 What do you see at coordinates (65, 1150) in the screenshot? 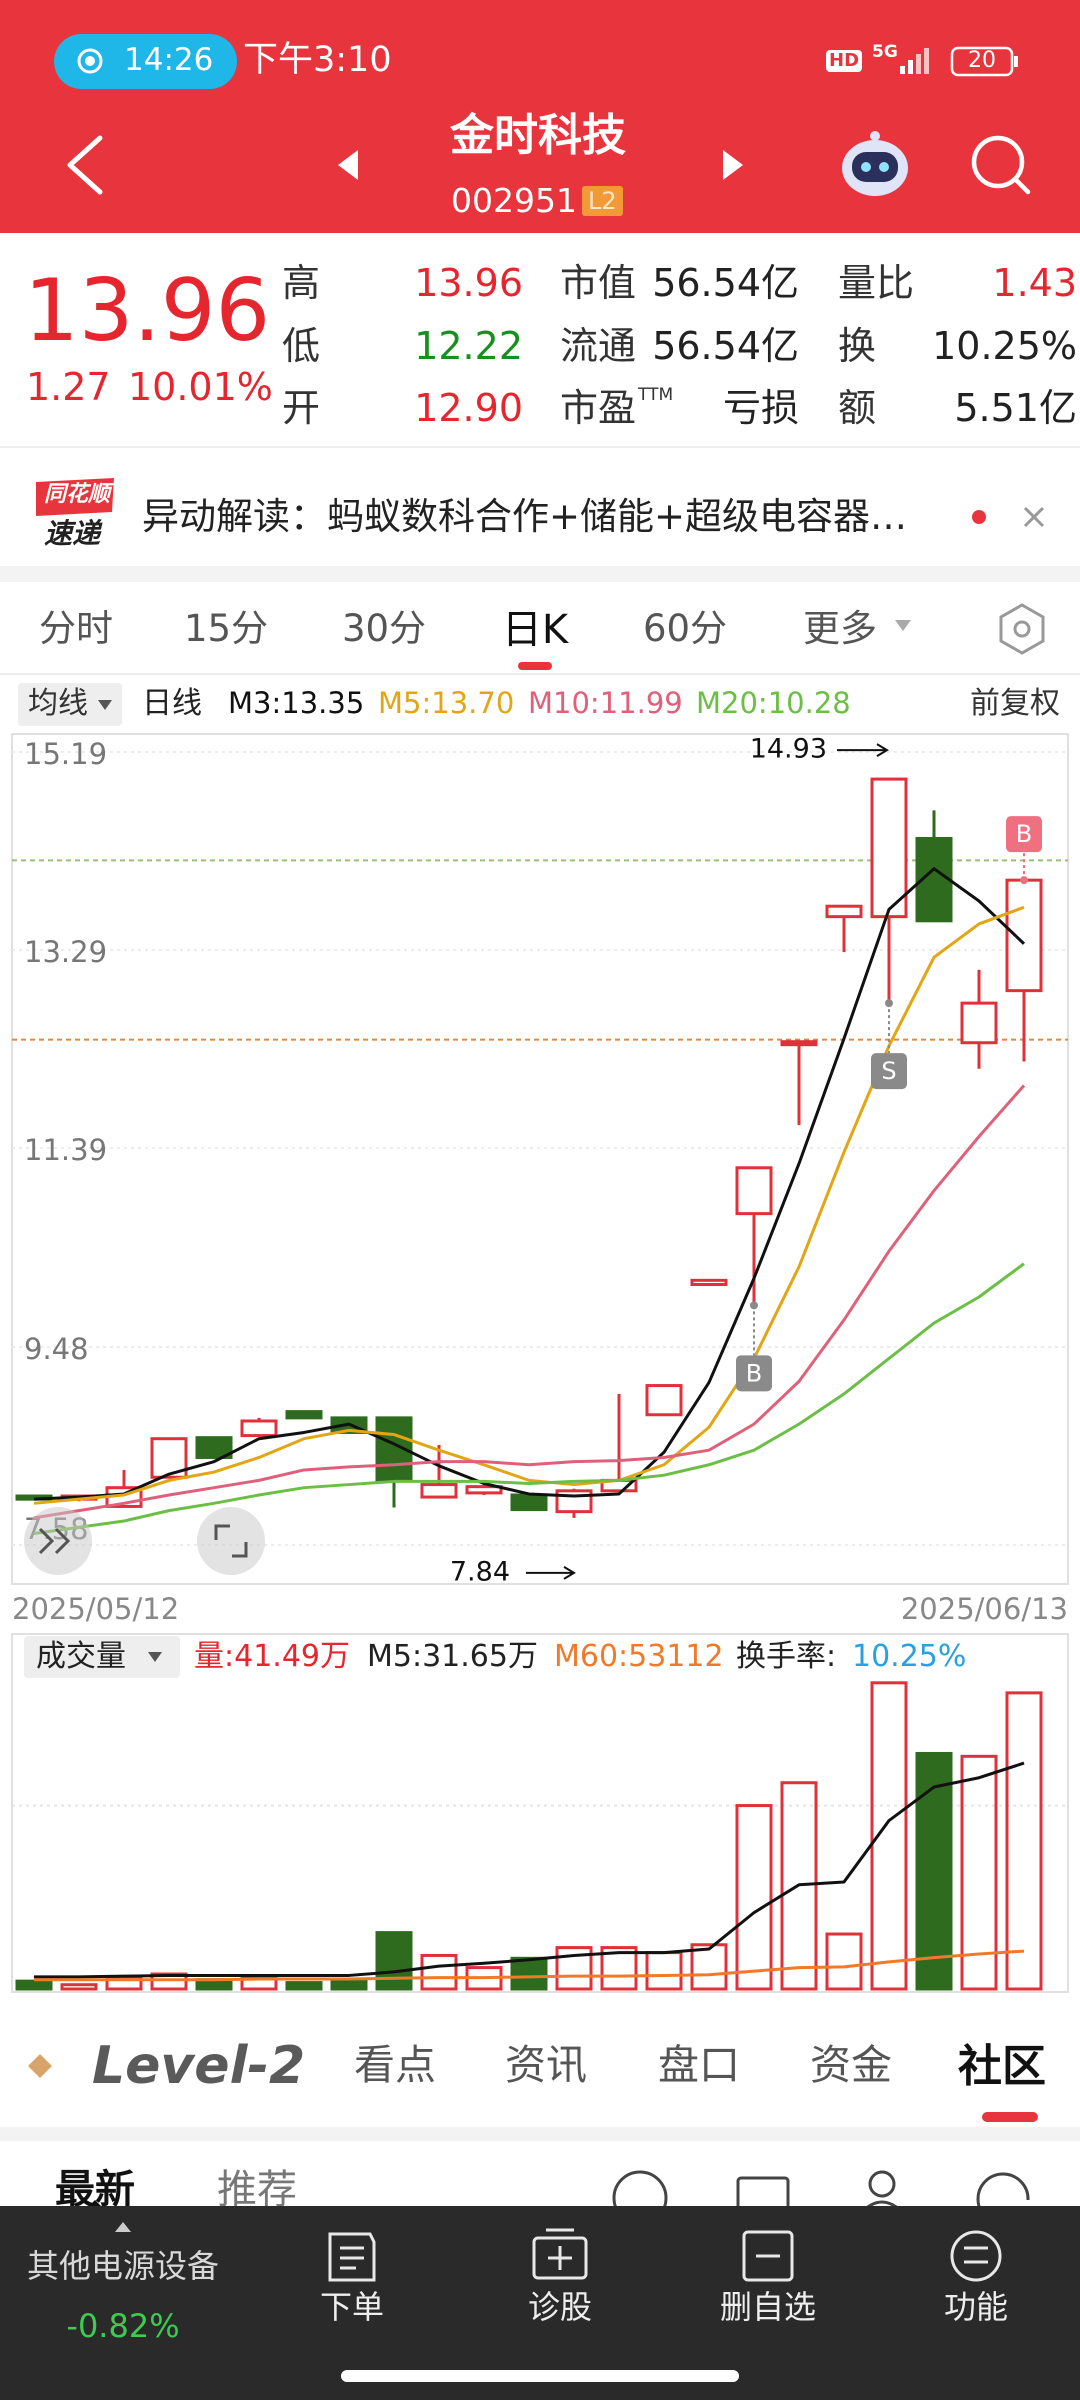
I see `y-tick-label: 11.39` at bounding box center [65, 1150].